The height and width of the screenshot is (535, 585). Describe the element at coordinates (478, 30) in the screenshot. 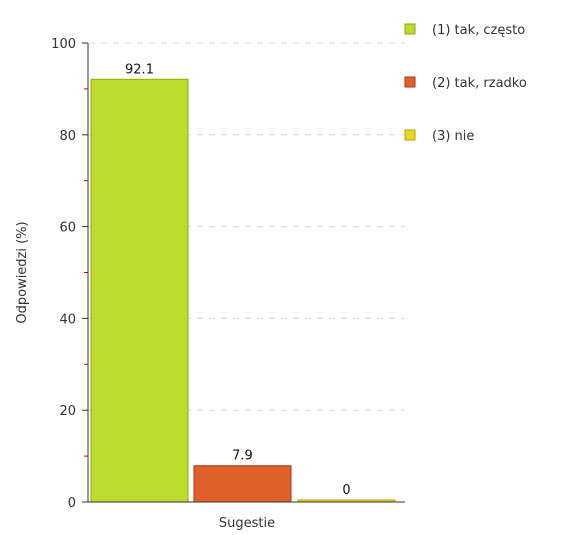

I see `legend-label-1: (1) tak, często` at that location.